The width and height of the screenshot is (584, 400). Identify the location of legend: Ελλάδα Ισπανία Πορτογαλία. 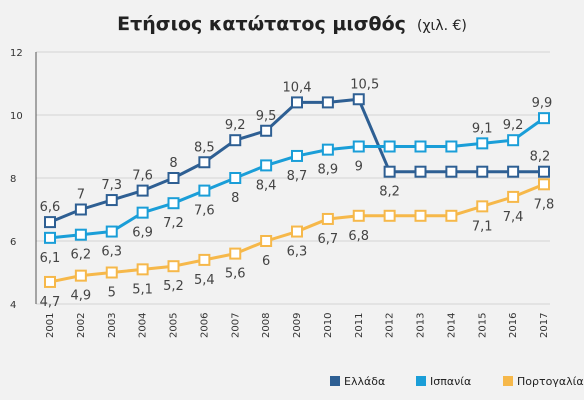
(457, 381).